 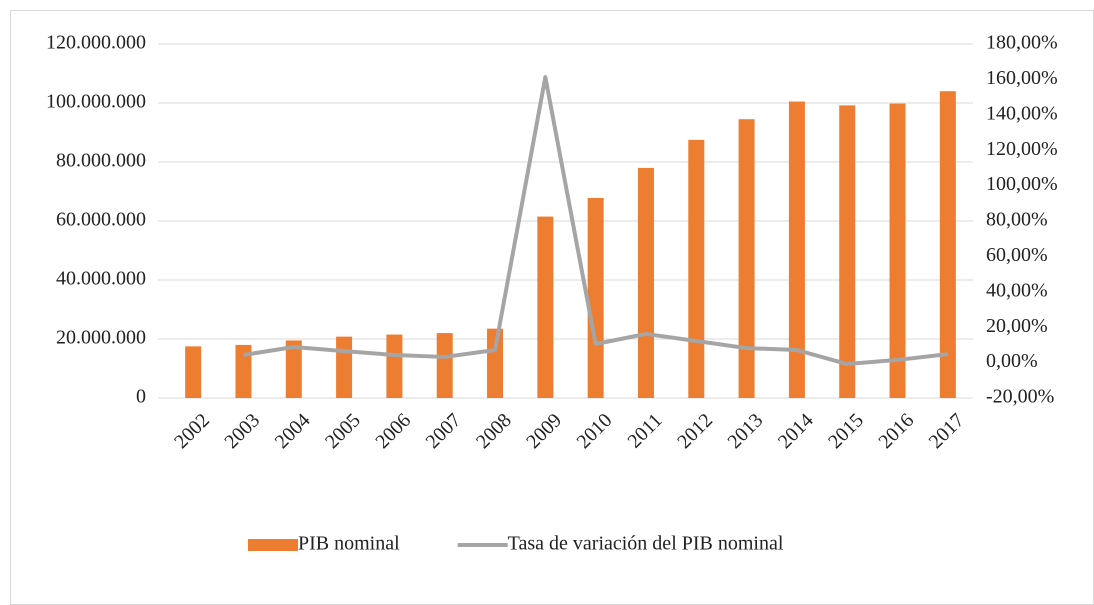 I want to click on y-tick-label: 0, so click(x=141, y=397).